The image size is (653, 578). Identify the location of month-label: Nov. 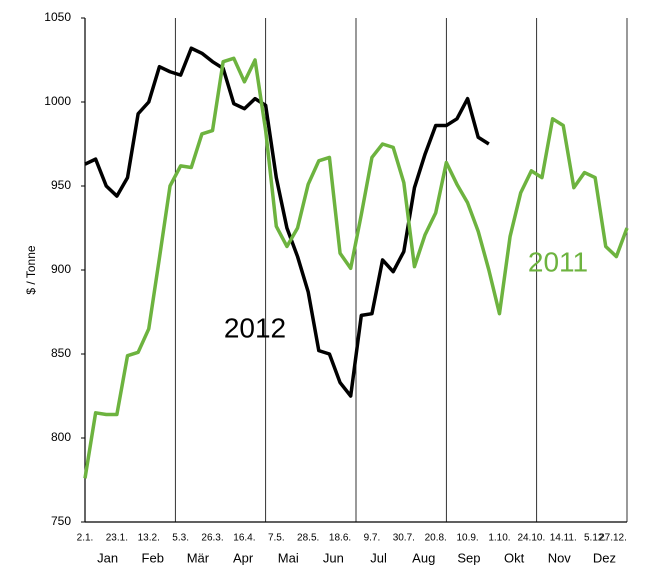
(560, 557).